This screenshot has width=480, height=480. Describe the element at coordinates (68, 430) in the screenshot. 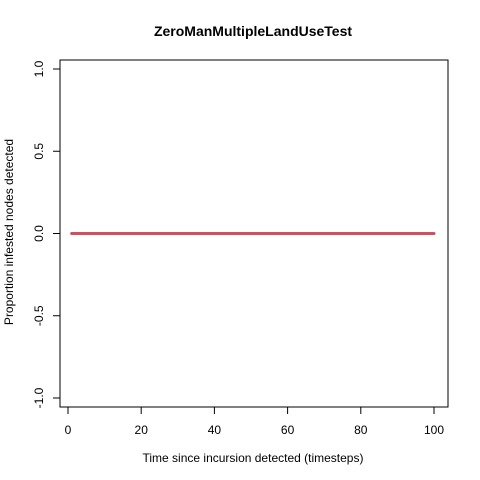

I see `x-tick-label: 0` at that location.